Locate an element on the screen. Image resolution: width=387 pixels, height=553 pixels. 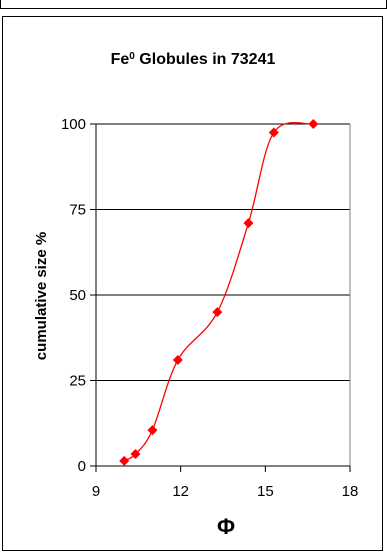
x-tick-label-12: 12 is located at coordinates (180, 491).